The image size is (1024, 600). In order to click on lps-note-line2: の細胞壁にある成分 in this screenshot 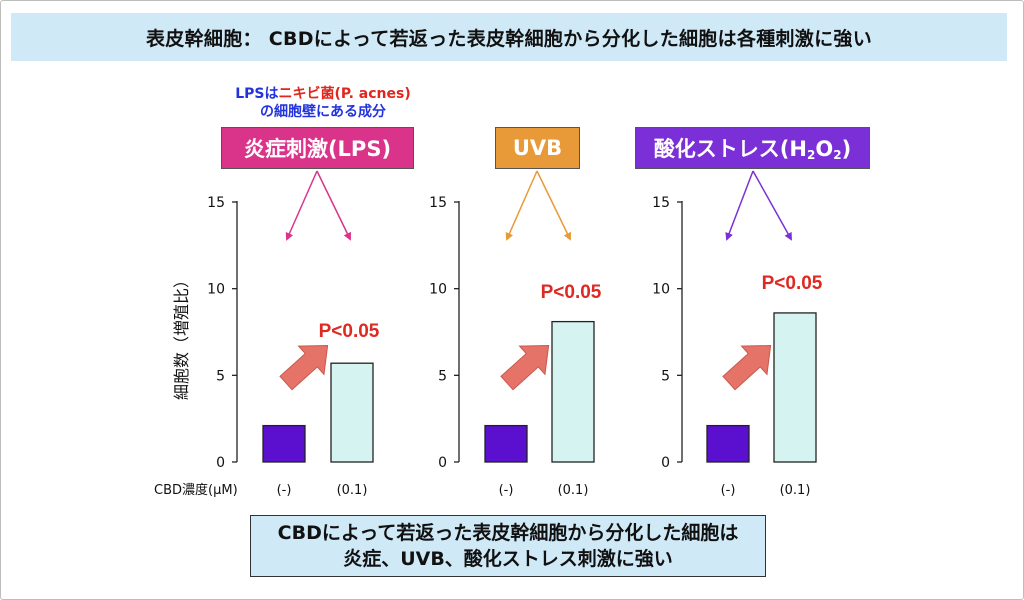, I will do `click(323, 112)`.